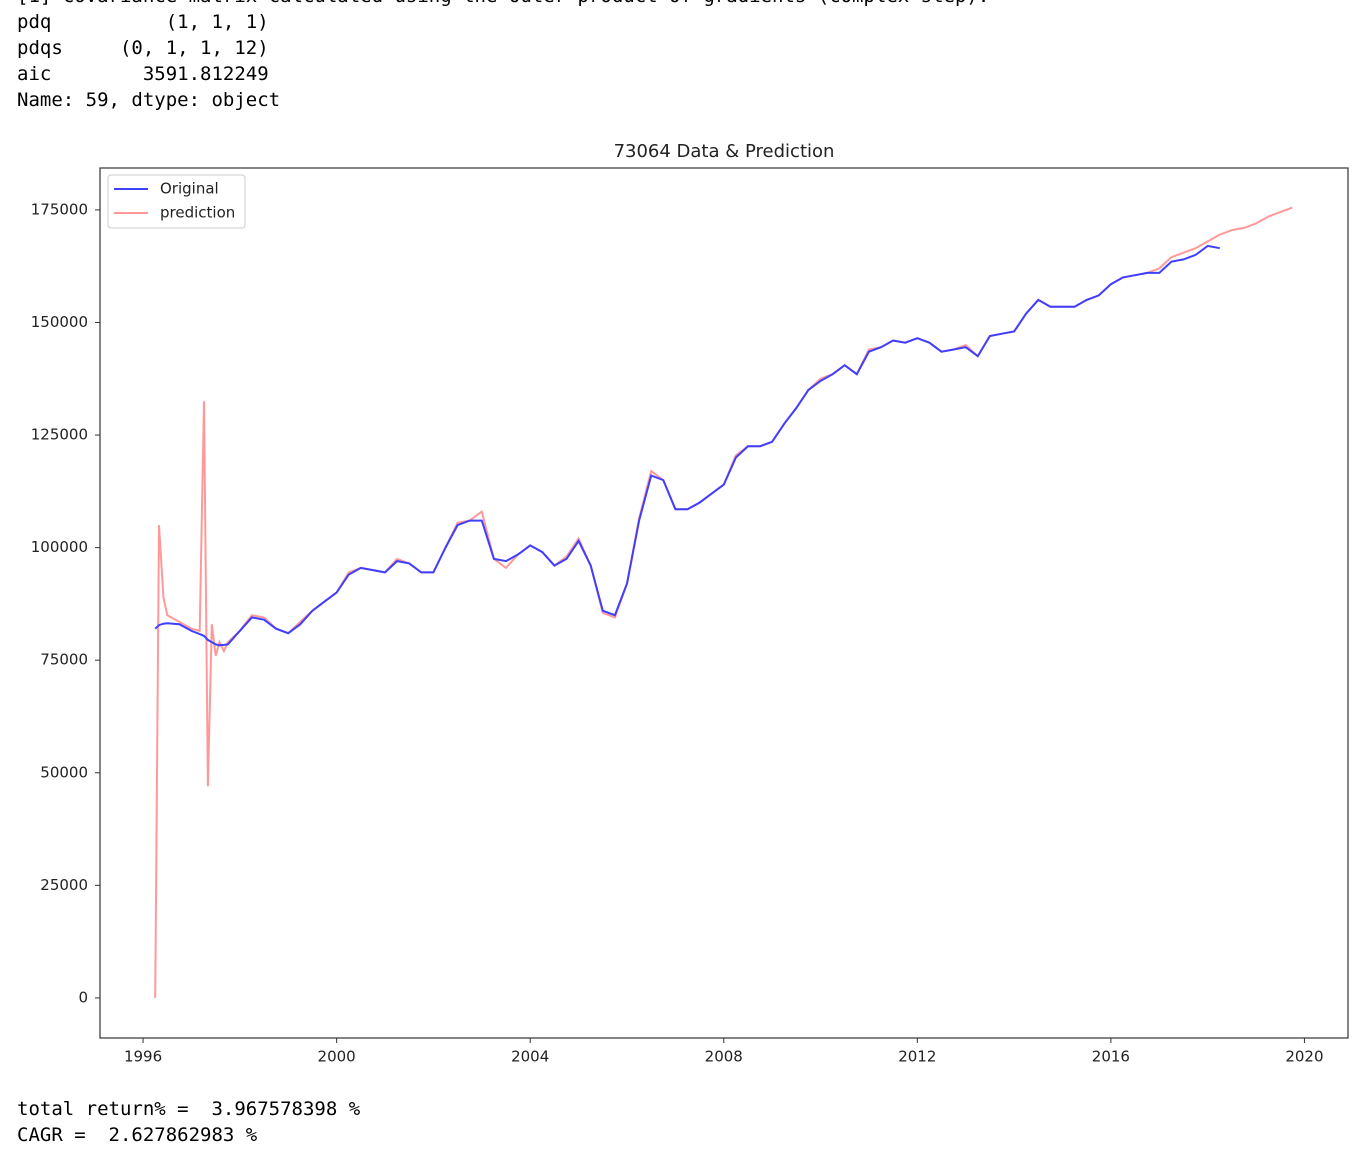  Describe the element at coordinates (83, 997) in the screenshot. I see `y-tick-label: 0` at that location.